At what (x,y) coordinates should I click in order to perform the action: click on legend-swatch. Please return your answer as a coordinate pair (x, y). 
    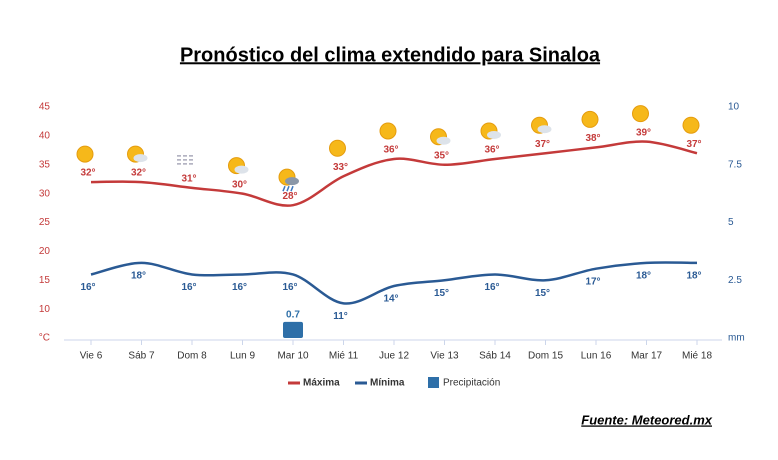
    Looking at the image, I should click on (433, 382).